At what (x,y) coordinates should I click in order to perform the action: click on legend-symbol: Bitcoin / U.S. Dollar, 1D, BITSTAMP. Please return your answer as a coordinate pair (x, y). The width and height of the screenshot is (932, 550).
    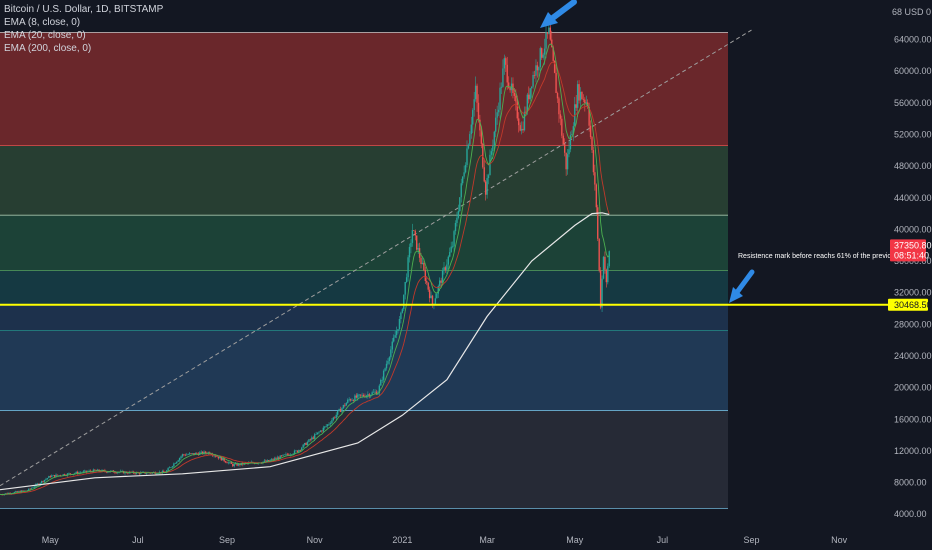
    Looking at the image, I should click on (84, 9).